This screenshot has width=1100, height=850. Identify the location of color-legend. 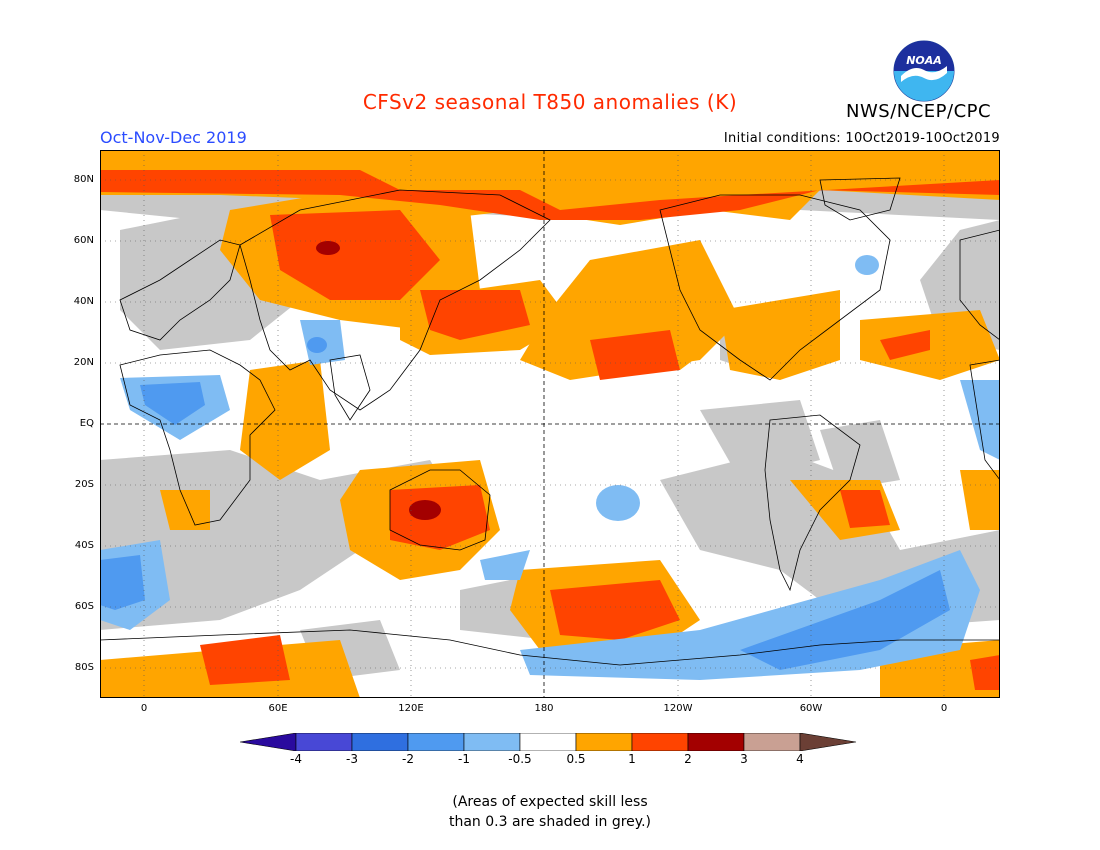
(548, 742).